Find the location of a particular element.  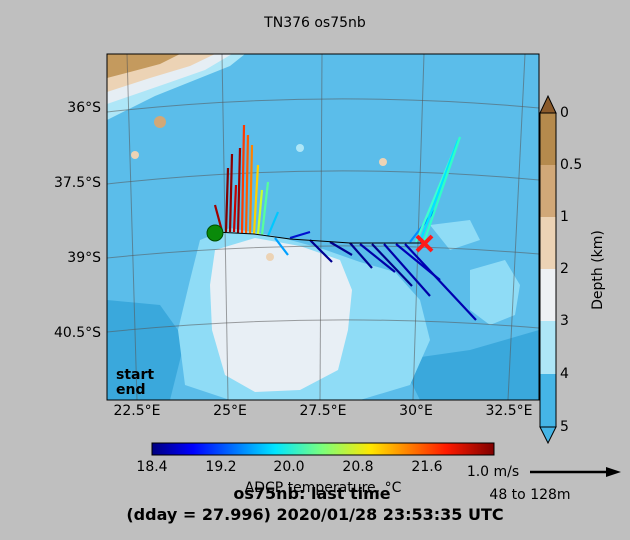

depth-colorbar-frame is located at coordinates (548, 270).